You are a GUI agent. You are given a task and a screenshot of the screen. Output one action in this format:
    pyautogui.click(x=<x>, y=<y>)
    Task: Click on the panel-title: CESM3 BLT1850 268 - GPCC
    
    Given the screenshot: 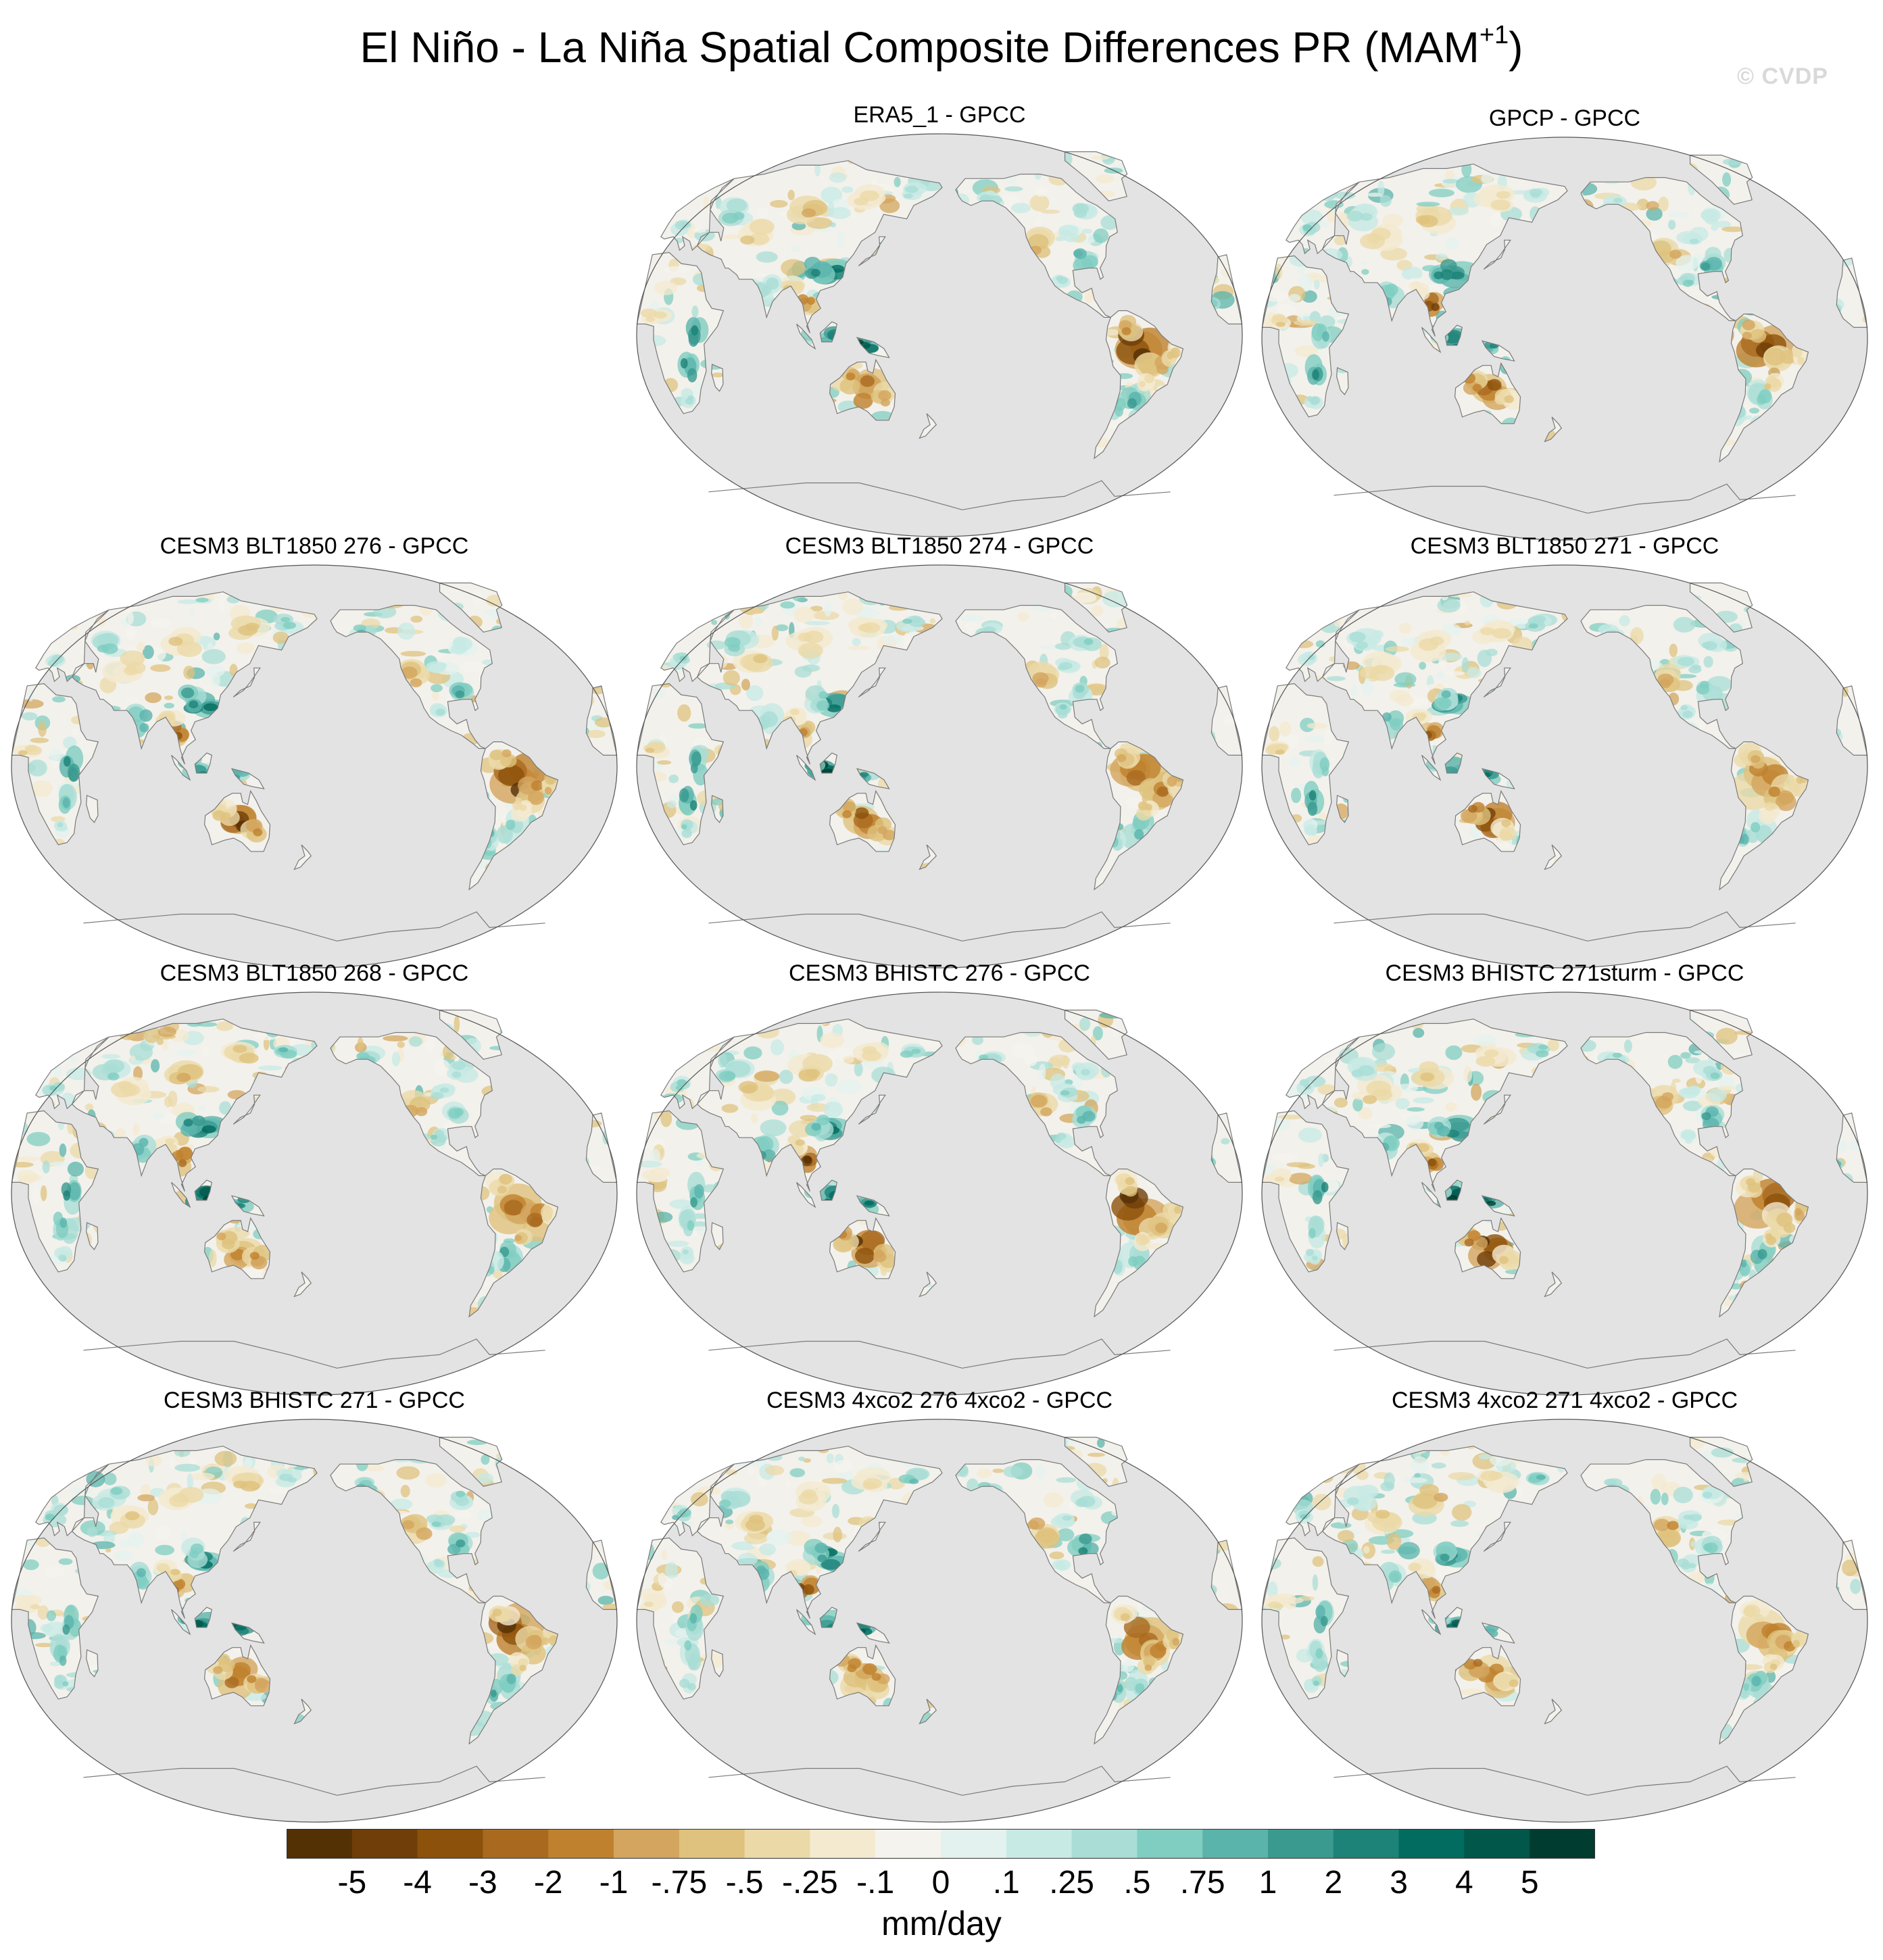 What is the action you would take?
    pyautogui.click(x=314, y=973)
    